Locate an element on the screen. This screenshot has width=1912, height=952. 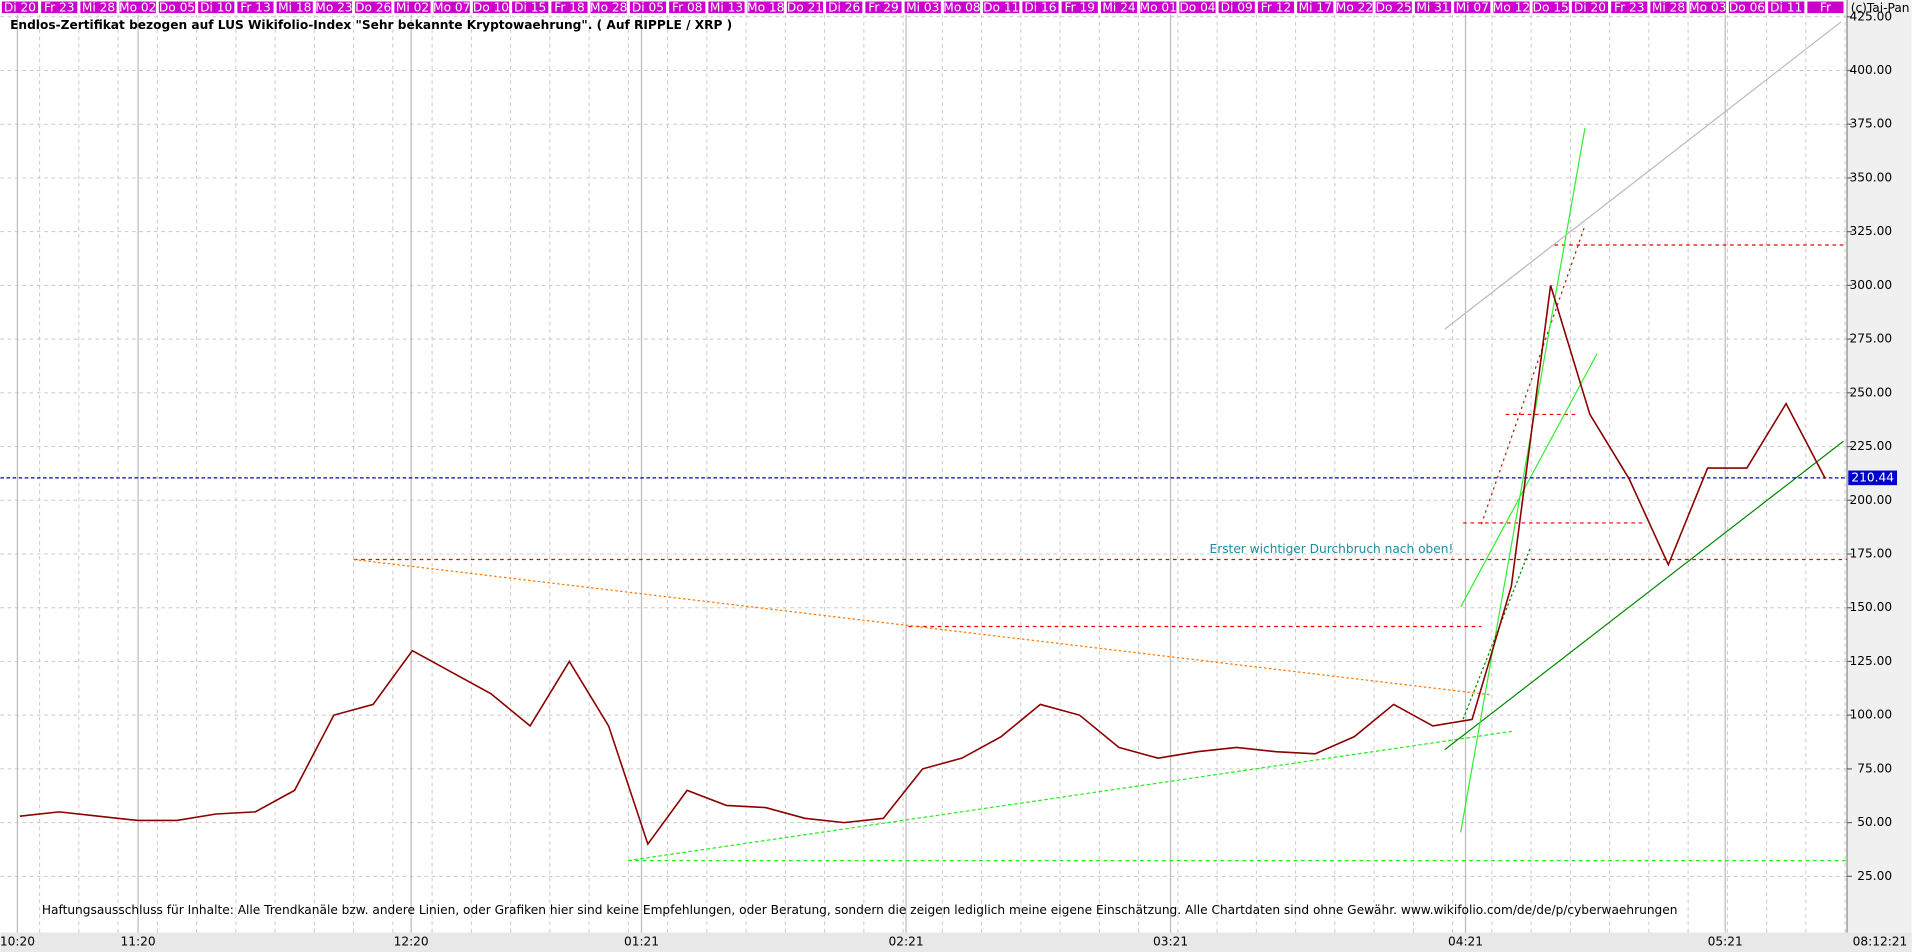
y-tick-label: 175.00 is located at coordinates (1871, 554).